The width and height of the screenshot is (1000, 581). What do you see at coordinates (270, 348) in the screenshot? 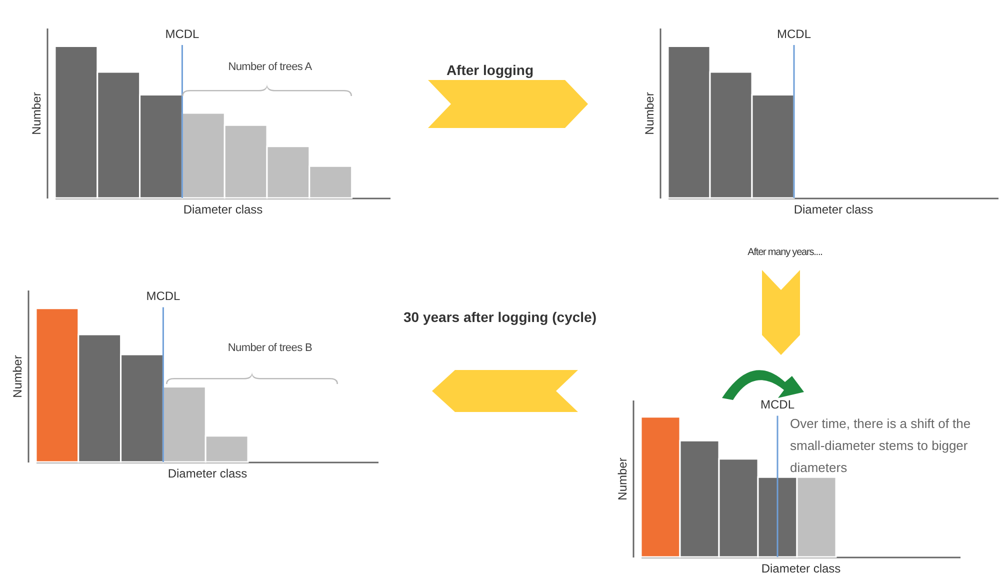
I see `annotation: Number of trees B` at bounding box center [270, 348].